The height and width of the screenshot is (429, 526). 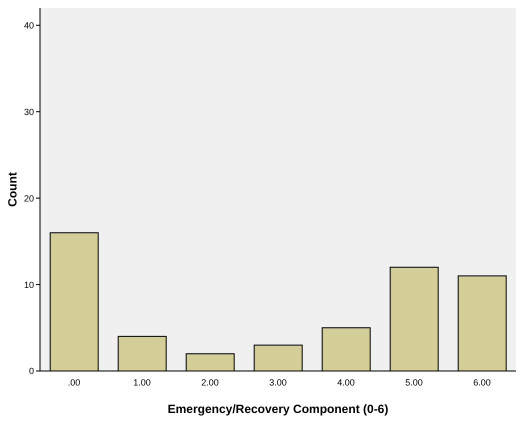 What do you see at coordinates (482, 382) in the screenshot?
I see `x-tick-label: 6.00` at bounding box center [482, 382].